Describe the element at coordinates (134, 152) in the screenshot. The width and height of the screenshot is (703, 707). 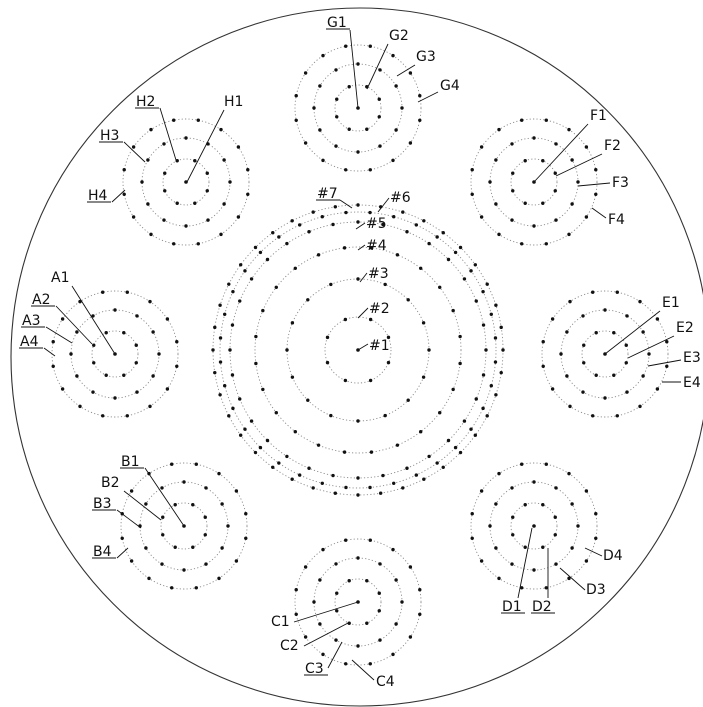
I see `leader-line-H3` at that location.